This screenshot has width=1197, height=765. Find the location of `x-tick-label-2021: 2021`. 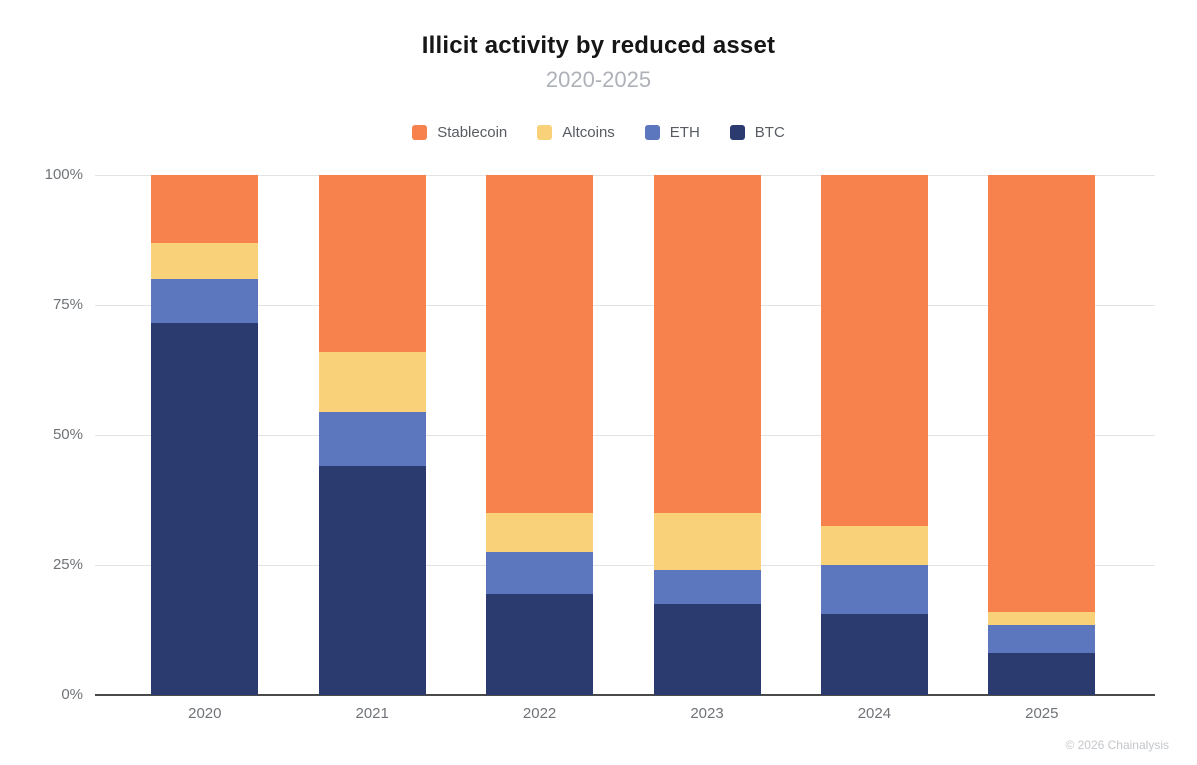

x-tick-label-2021: 2021 is located at coordinates (372, 713).